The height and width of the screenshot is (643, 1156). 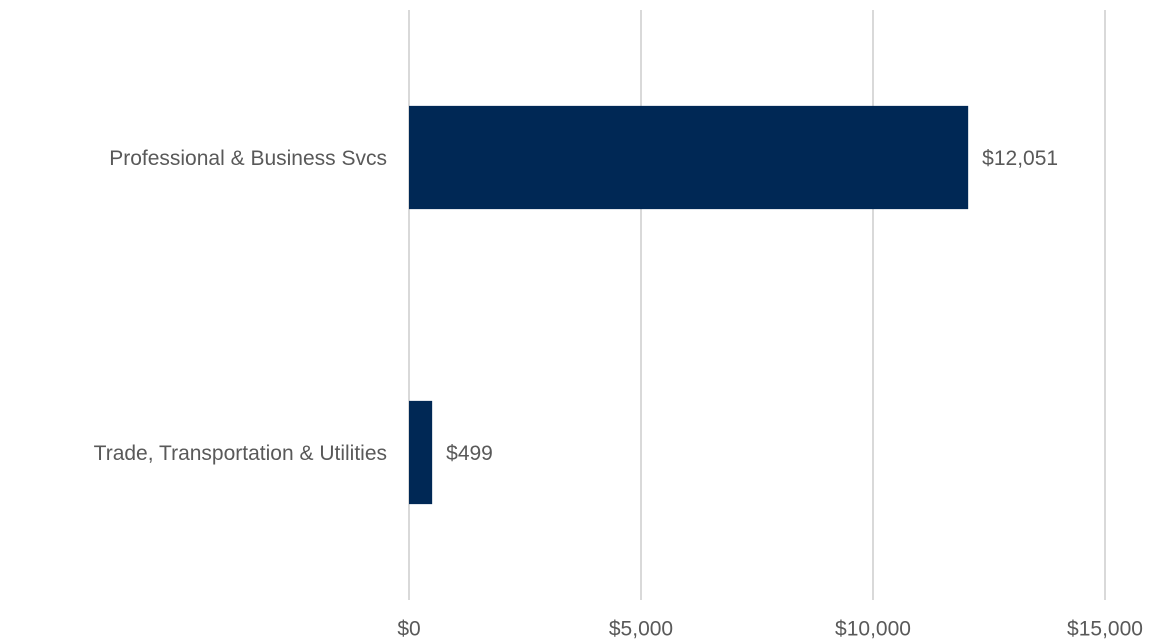 What do you see at coordinates (248, 158) in the screenshot?
I see `y-tick-label: Professional & Business Svcs` at bounding box center [248, 158].